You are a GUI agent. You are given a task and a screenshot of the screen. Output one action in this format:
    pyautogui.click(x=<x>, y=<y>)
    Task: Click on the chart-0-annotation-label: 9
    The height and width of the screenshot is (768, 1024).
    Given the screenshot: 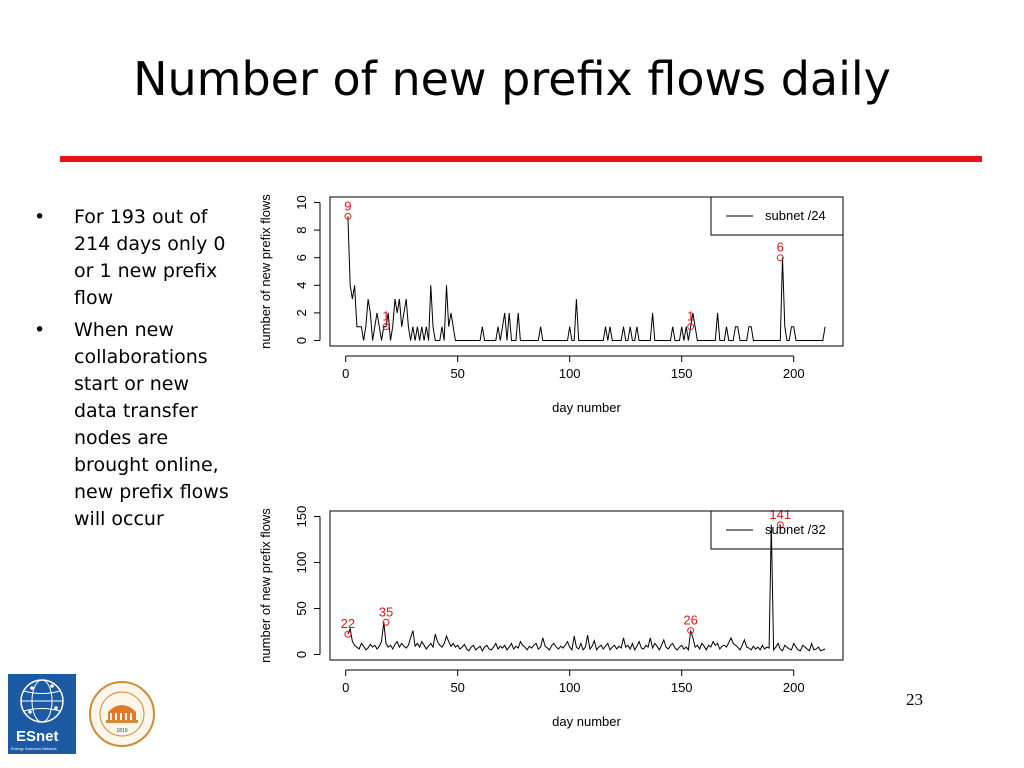 What is the action you would take?
    pyautogui.click(x=347, y=205)
    